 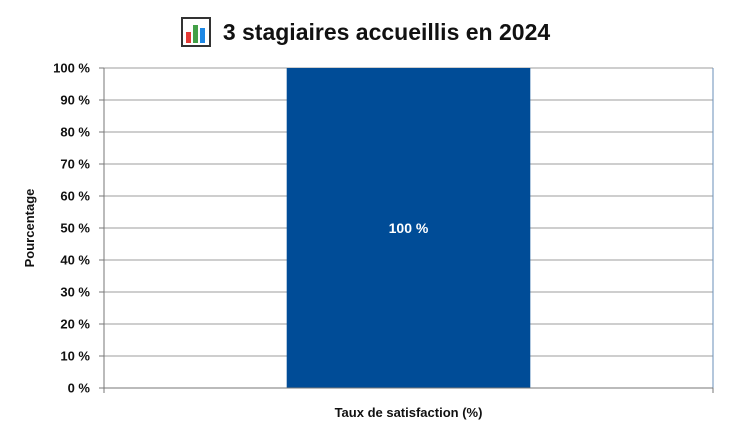 I want to click on x-axis-label: Taux de satisfaction (%), so click(x=409, y=412).